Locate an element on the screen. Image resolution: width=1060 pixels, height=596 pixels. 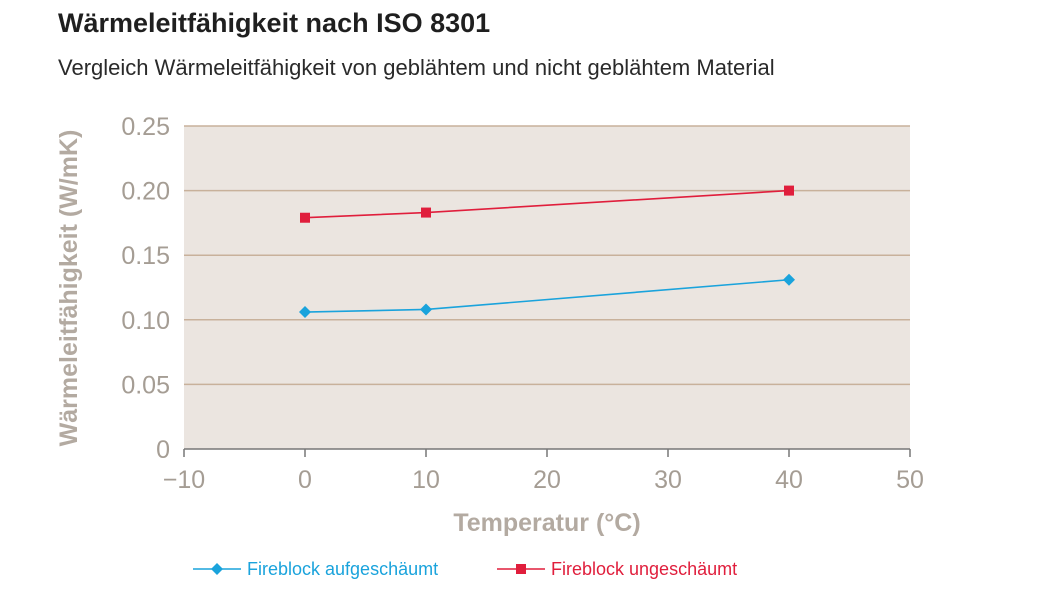
y-tick-label: 0.25 is located at coordinates (145, 127).